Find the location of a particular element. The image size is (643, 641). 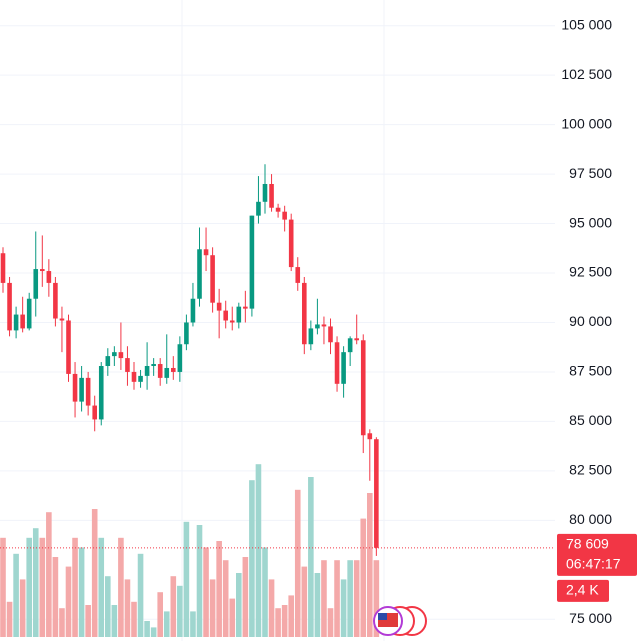

y-tick-label: 87 500 is located at coordinates (590, 371).